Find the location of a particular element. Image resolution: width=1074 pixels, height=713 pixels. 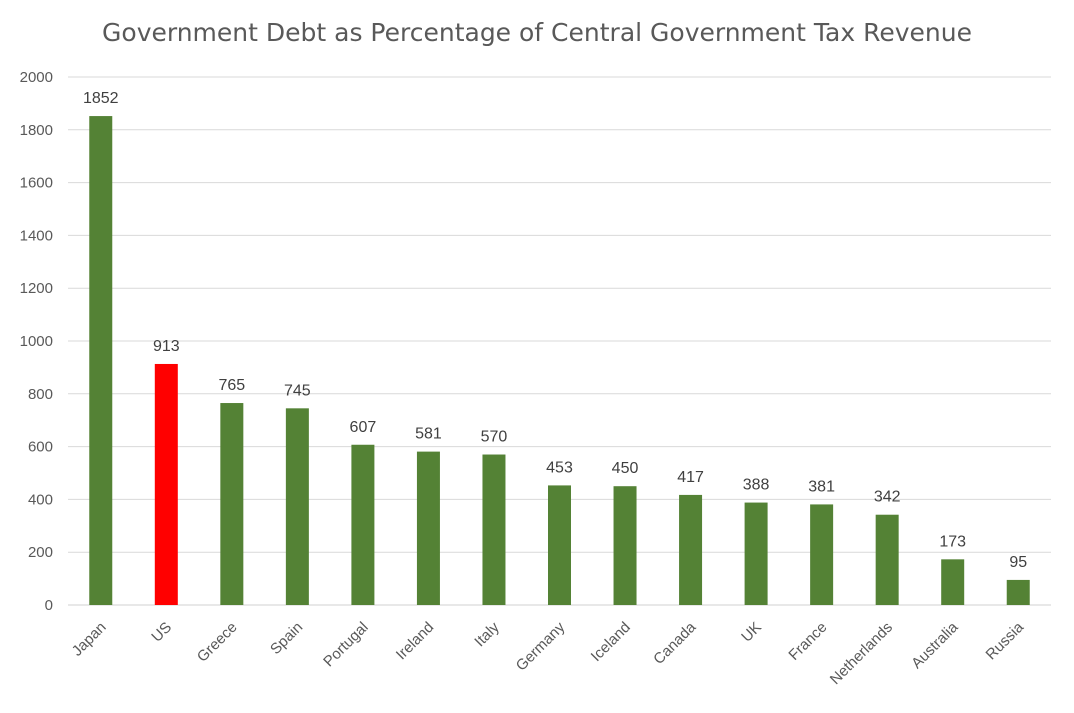

x-tick-label-portugal: Portugal is located at coordinates (346, 645).